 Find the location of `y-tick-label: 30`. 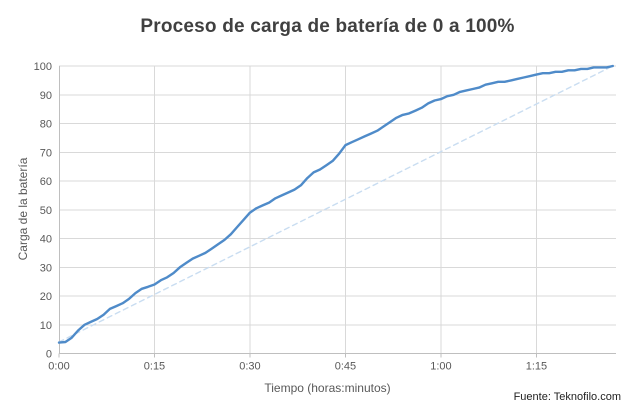

y-tick-label: 30 is located at coordinates (46, 268).